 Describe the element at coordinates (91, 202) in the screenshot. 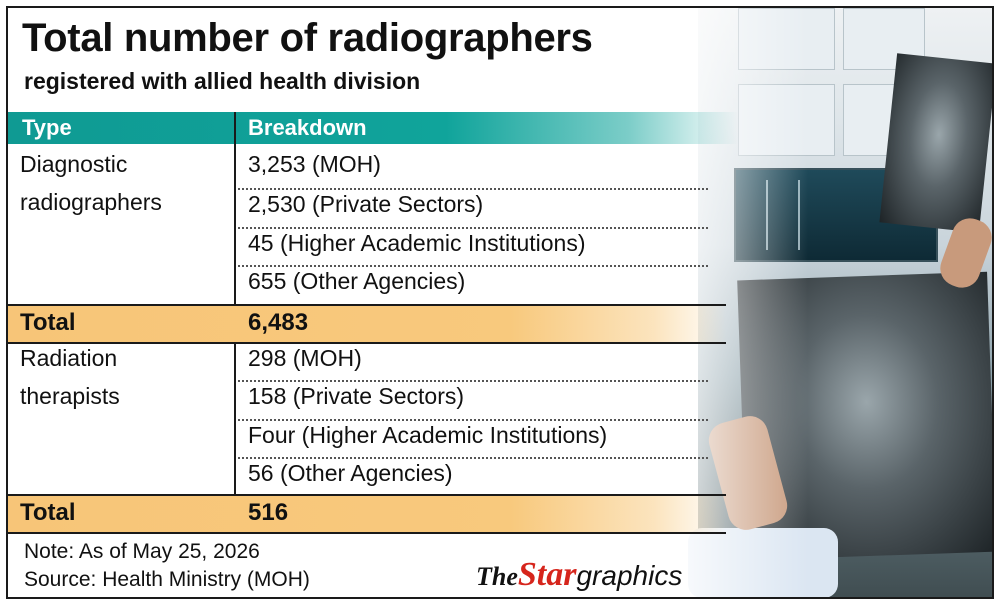

I see `type-cell: radiographers` at that location.